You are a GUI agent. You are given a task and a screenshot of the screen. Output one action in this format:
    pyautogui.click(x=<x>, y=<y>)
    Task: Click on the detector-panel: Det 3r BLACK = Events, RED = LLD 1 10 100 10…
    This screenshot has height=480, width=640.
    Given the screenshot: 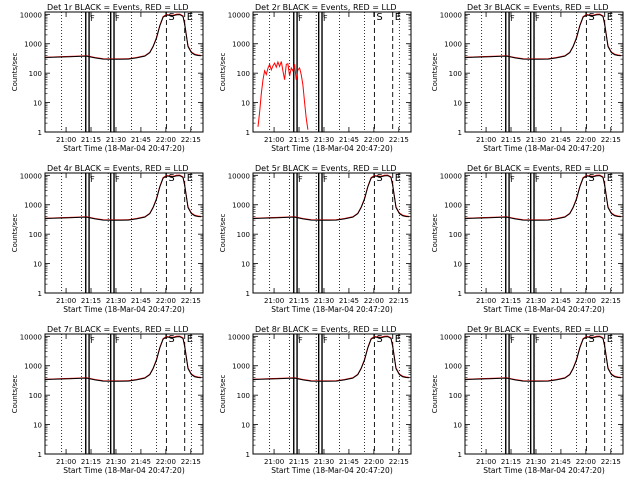 What is the action you would take?
    pyautogui.click(x=527, y=78)
    